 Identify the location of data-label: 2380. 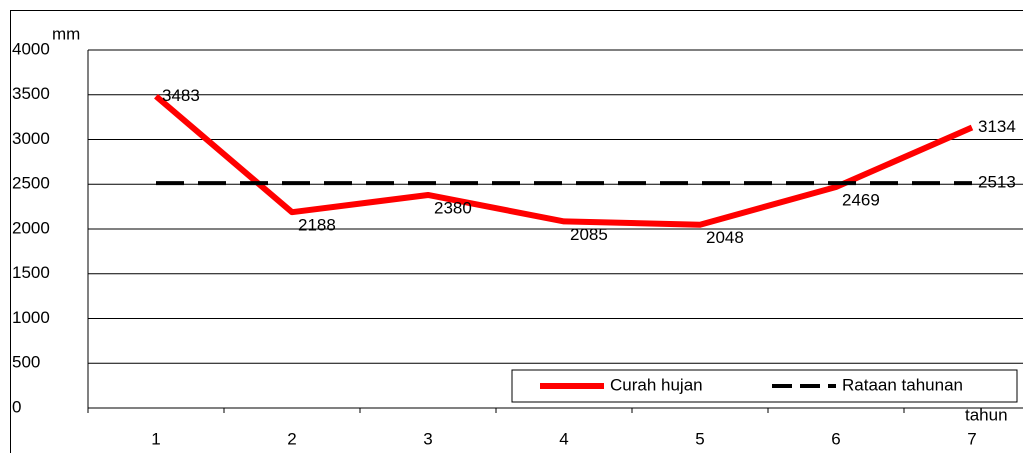
(453, 207).